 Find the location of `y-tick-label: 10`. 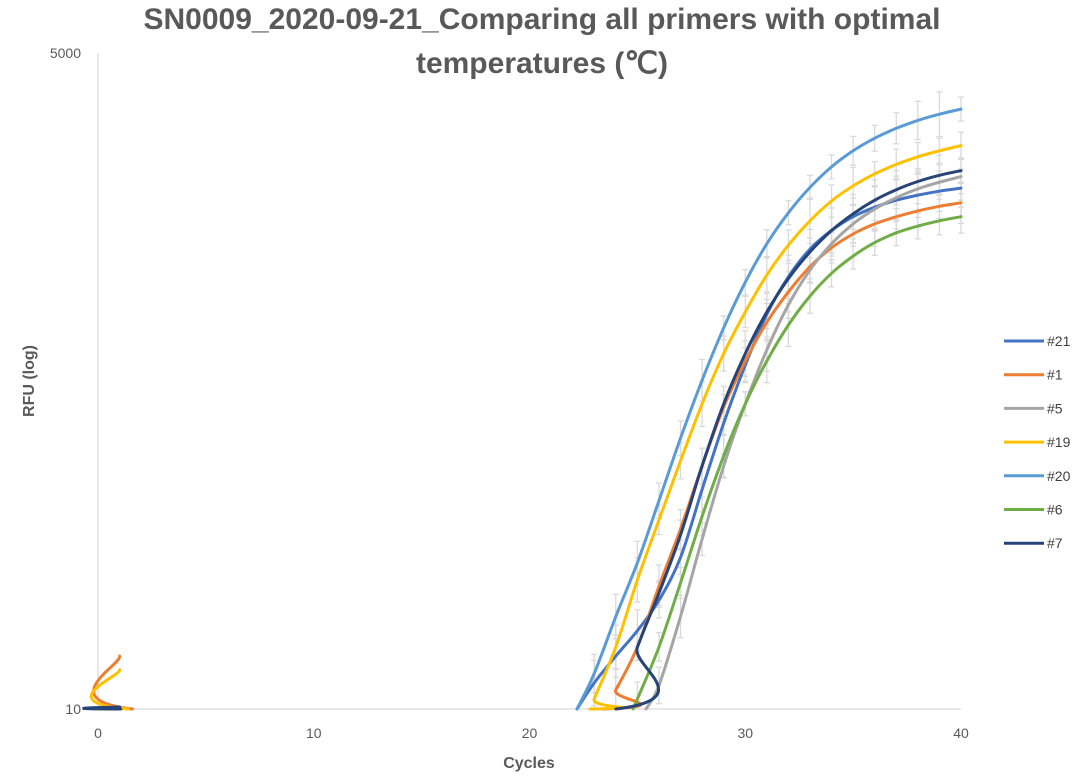

y-tick-label: 10 is located at coordinates (73, 709).